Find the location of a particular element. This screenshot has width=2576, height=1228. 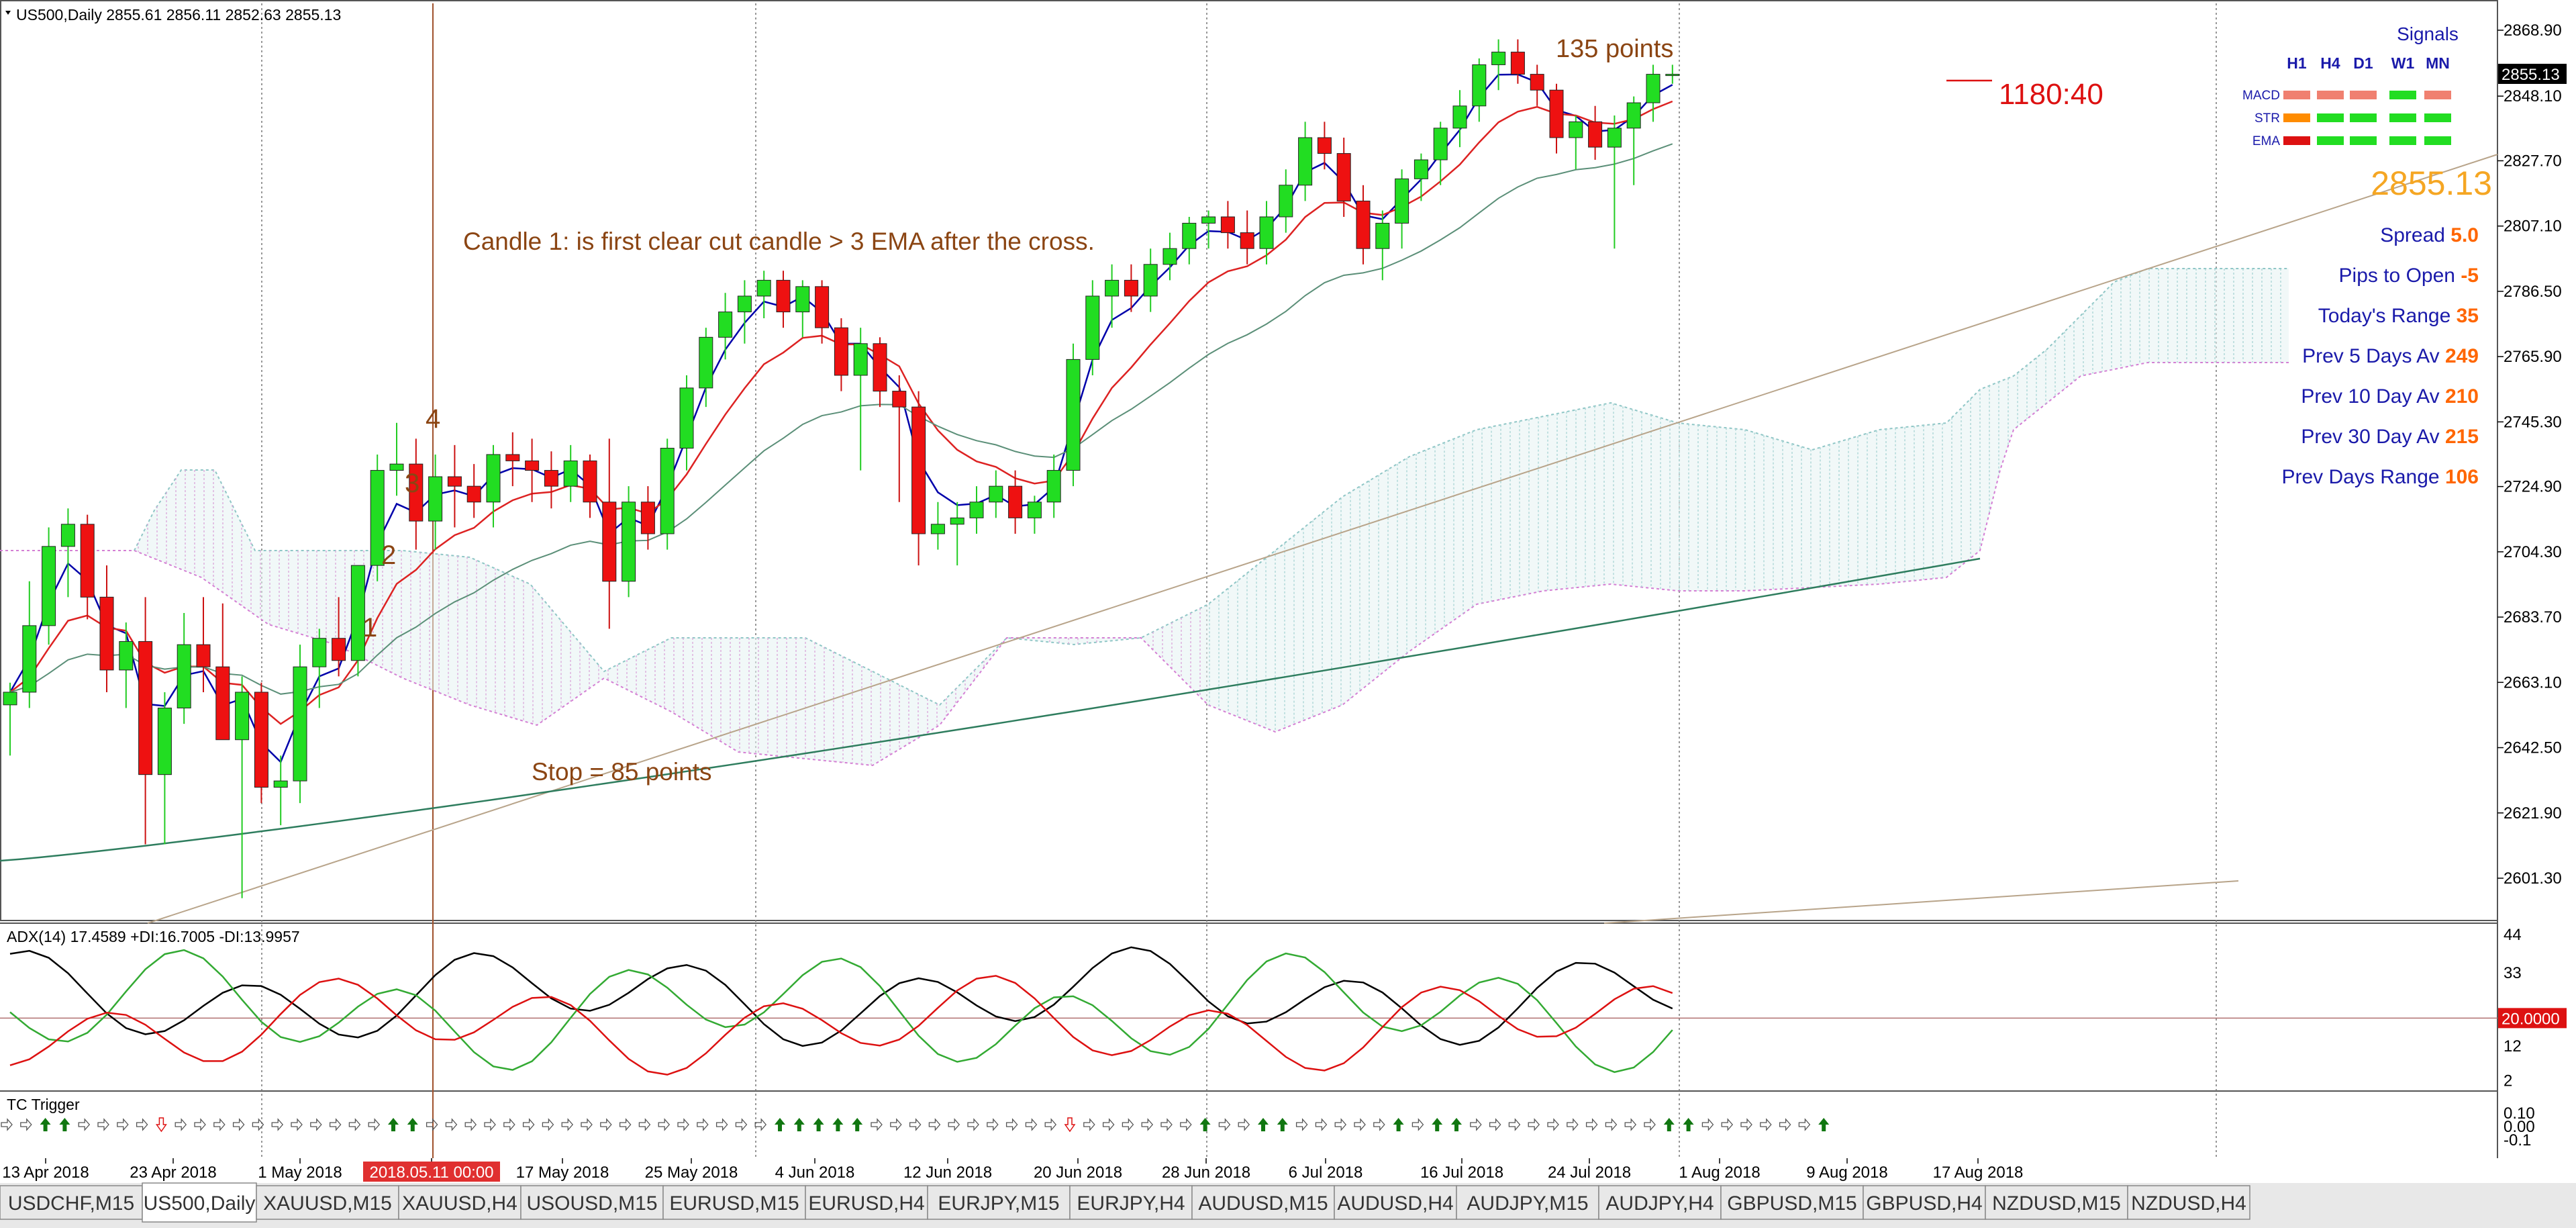

tab-gbpusd-m15: GBPUSD,M15 is located at coordinates (1792, 1203).